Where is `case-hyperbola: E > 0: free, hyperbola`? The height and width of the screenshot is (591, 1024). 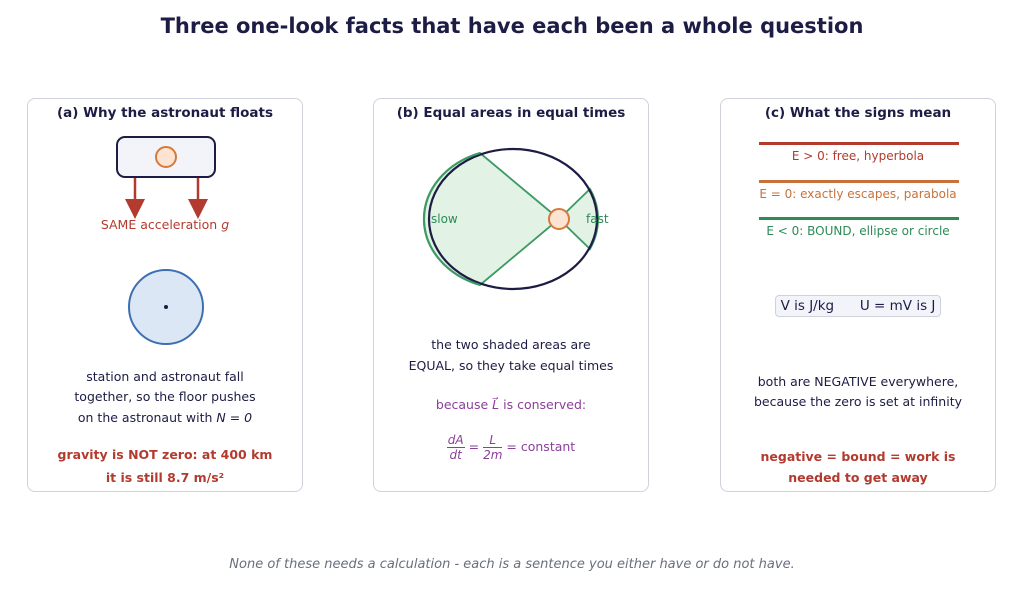
case-hyperbola: E > 0: free, hyperbola is located at coordinates (858, 156).